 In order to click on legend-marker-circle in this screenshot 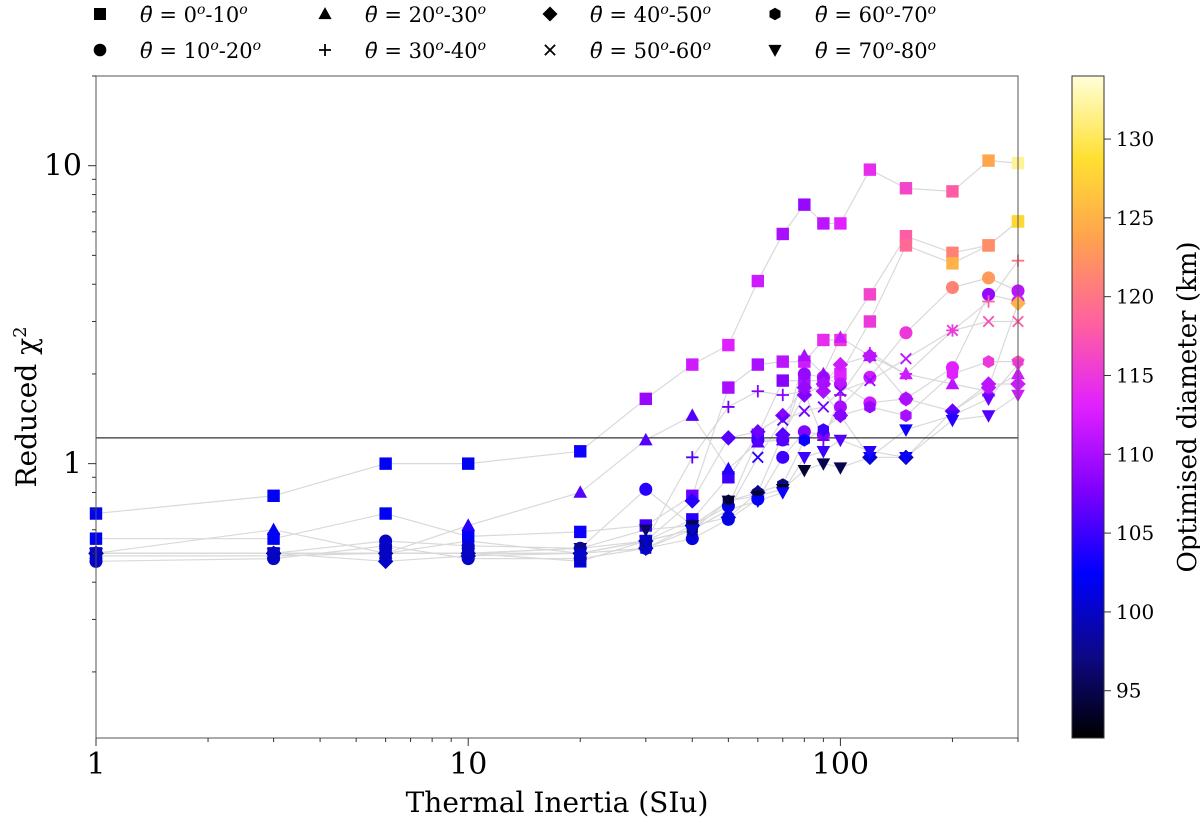, I will do `click(100, 50)`.